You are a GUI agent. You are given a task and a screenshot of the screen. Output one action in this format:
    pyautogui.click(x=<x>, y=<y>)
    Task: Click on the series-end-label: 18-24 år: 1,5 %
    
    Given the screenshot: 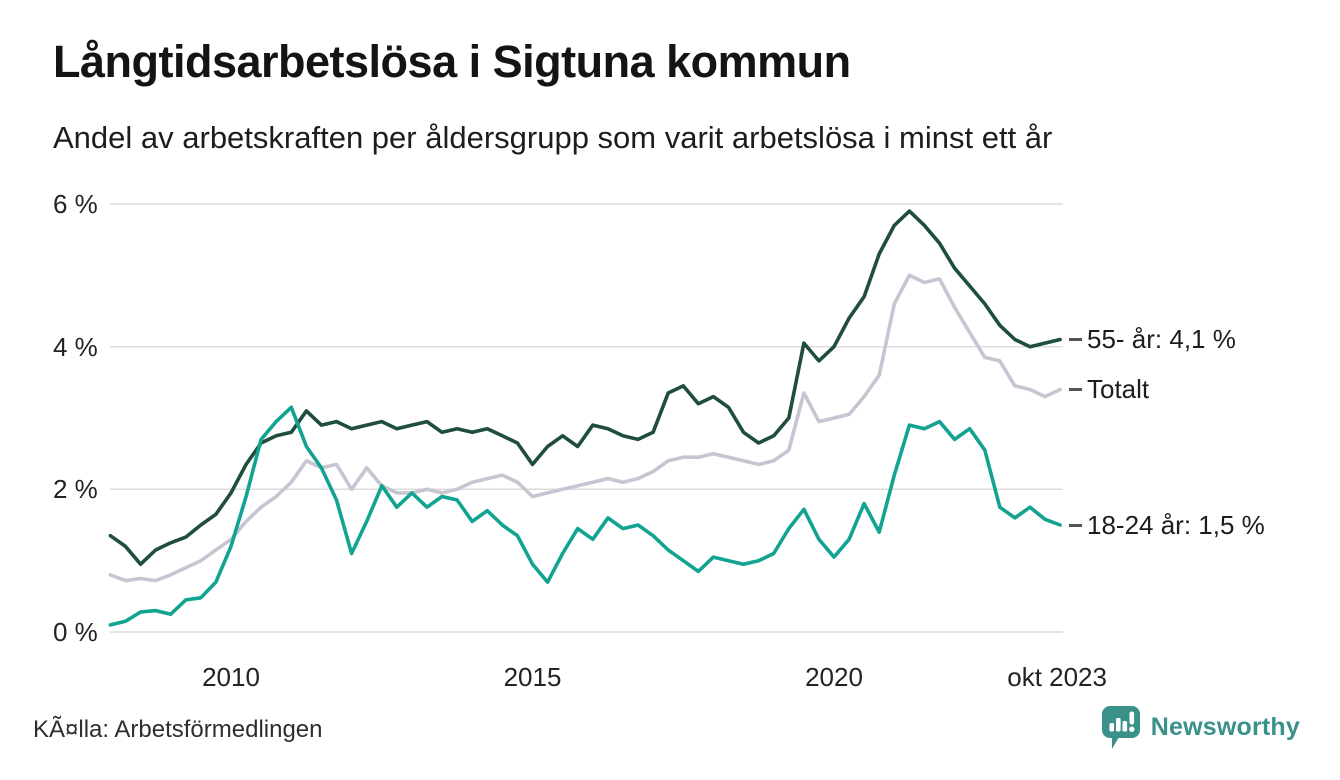 What is the action you would take?
    pyautogui.click(x=1167, y=525)
    